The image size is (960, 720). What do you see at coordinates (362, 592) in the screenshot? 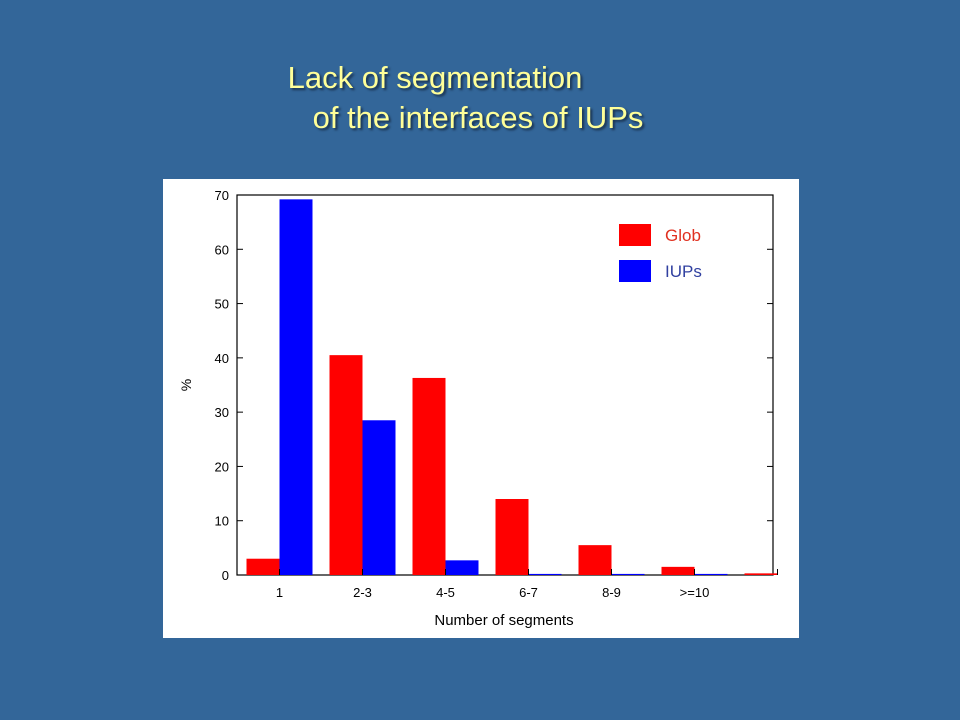
I see `x-tick-label: 2-3` at bounding box center [362, 592].